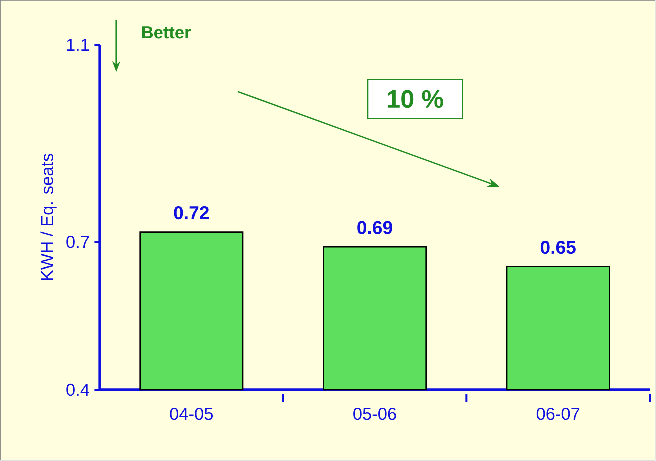 This screenshot has height=461, width=656. Describe the element at coordinates (166, 32) in the screenshot. I see `text: Better` at that location.